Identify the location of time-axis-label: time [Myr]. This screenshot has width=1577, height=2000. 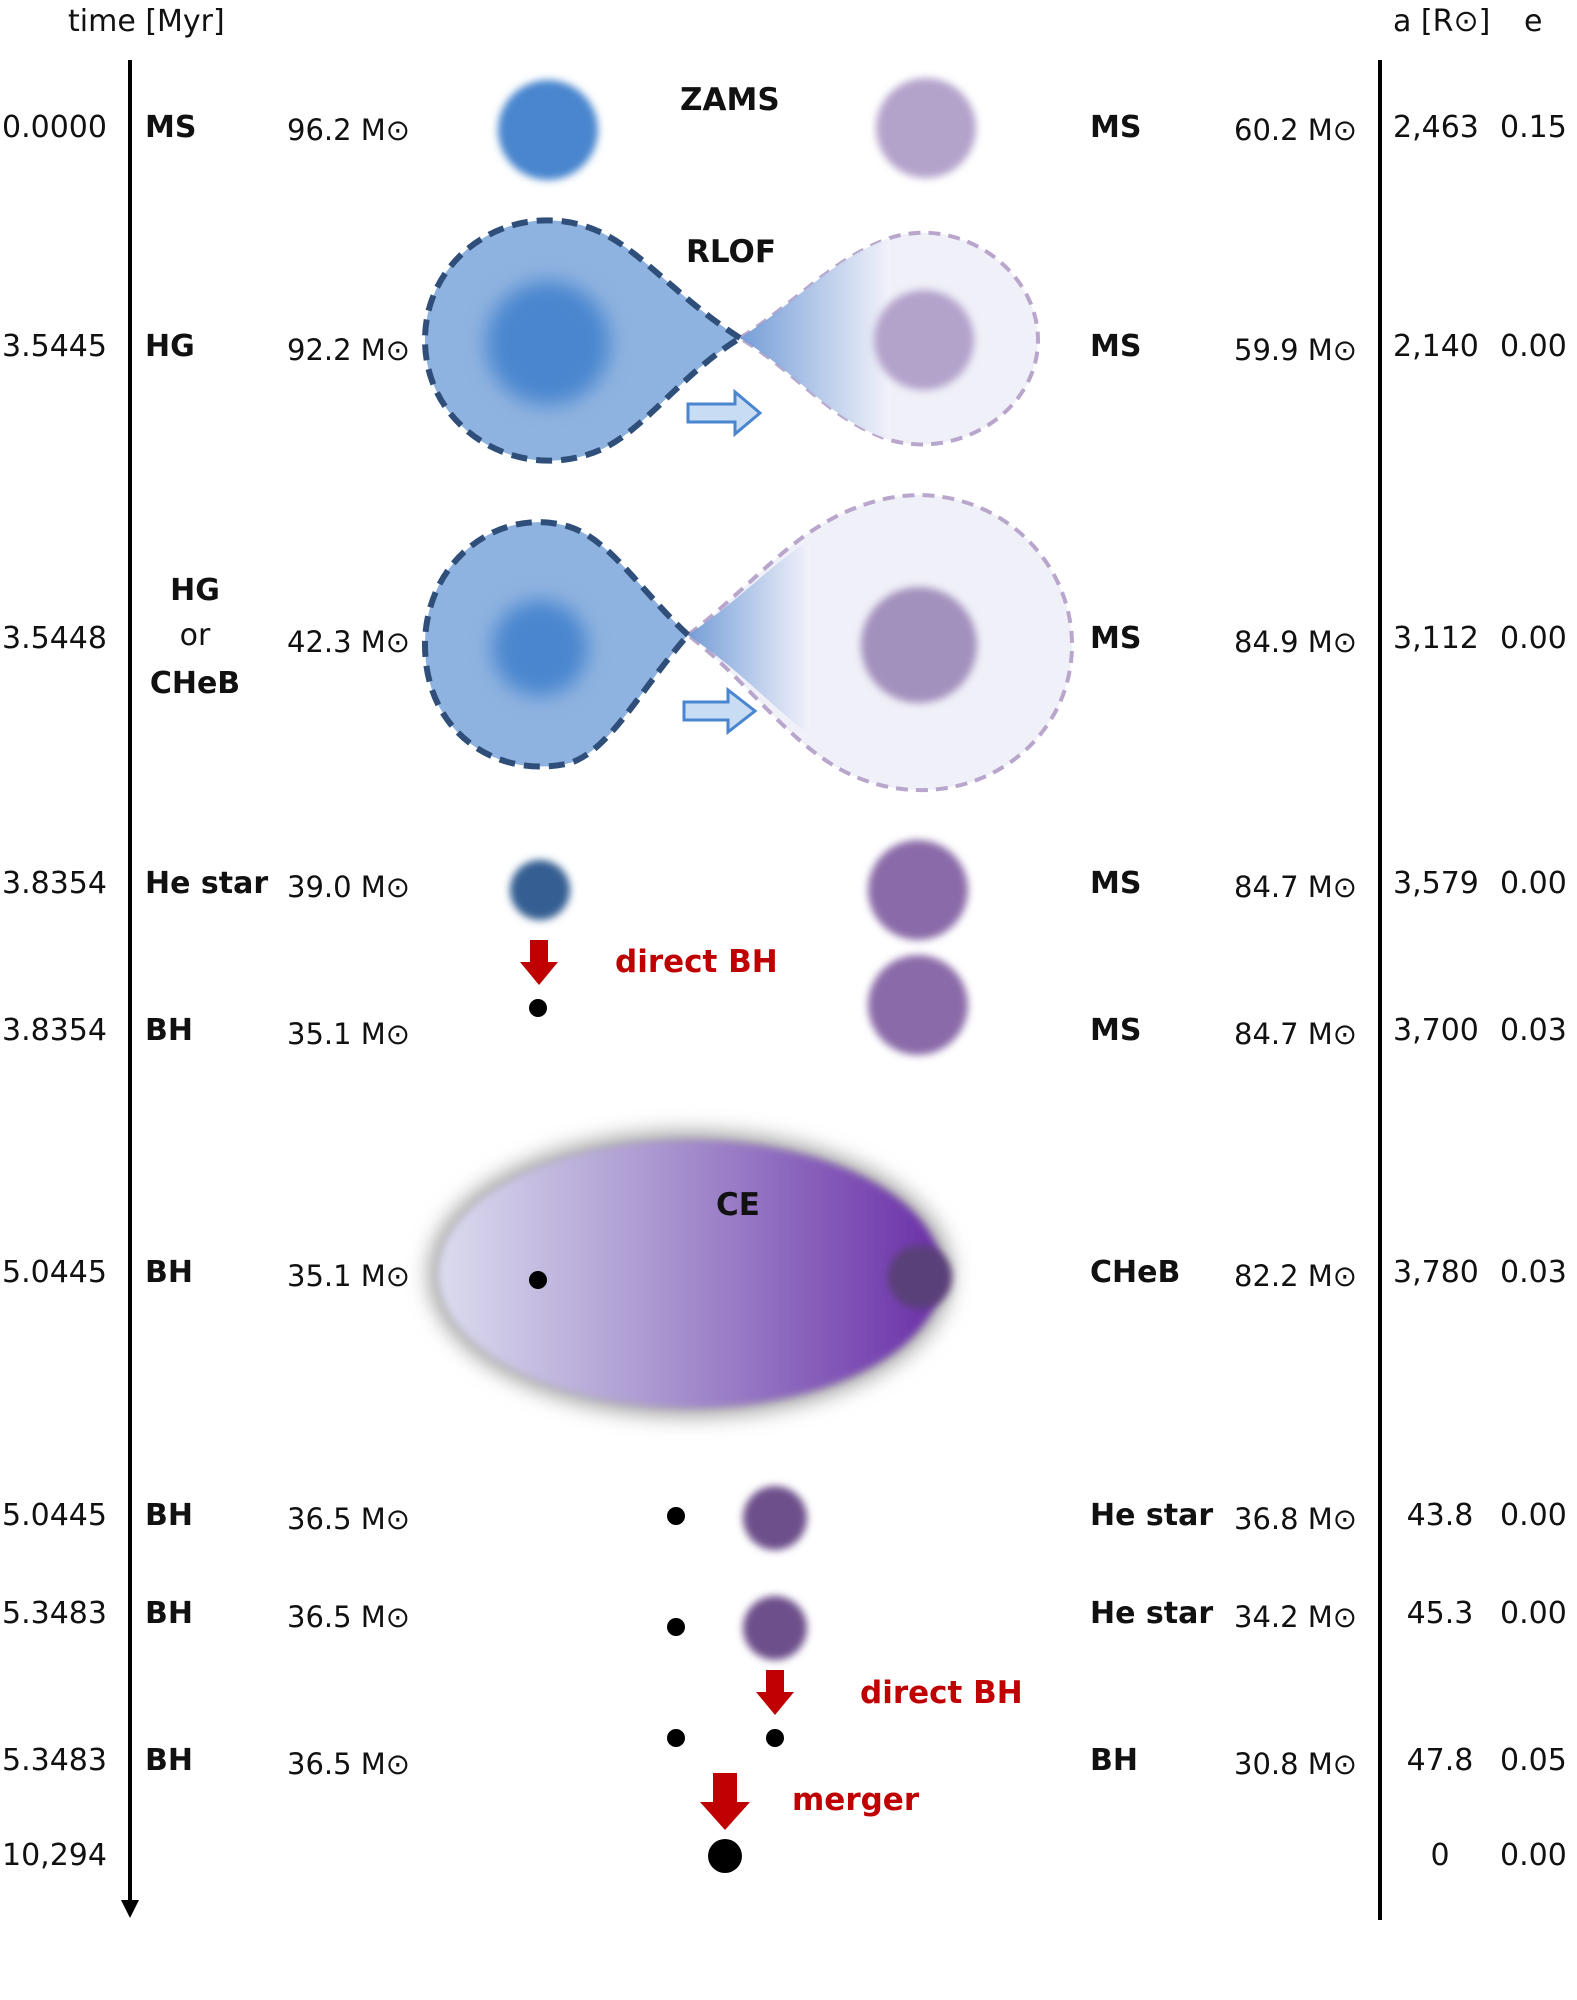
(146, 21).